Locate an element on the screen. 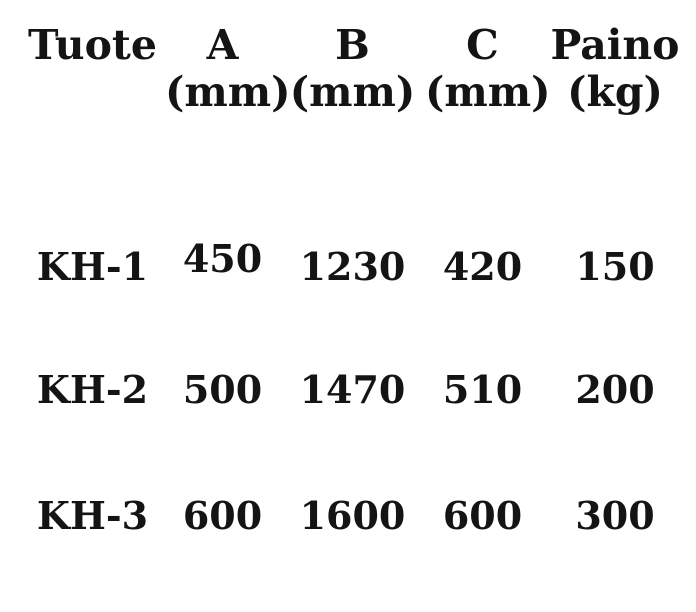 This screenshot has width=696, height=612. column-unit-paino: (kg) is located at coordinates (615, 92).